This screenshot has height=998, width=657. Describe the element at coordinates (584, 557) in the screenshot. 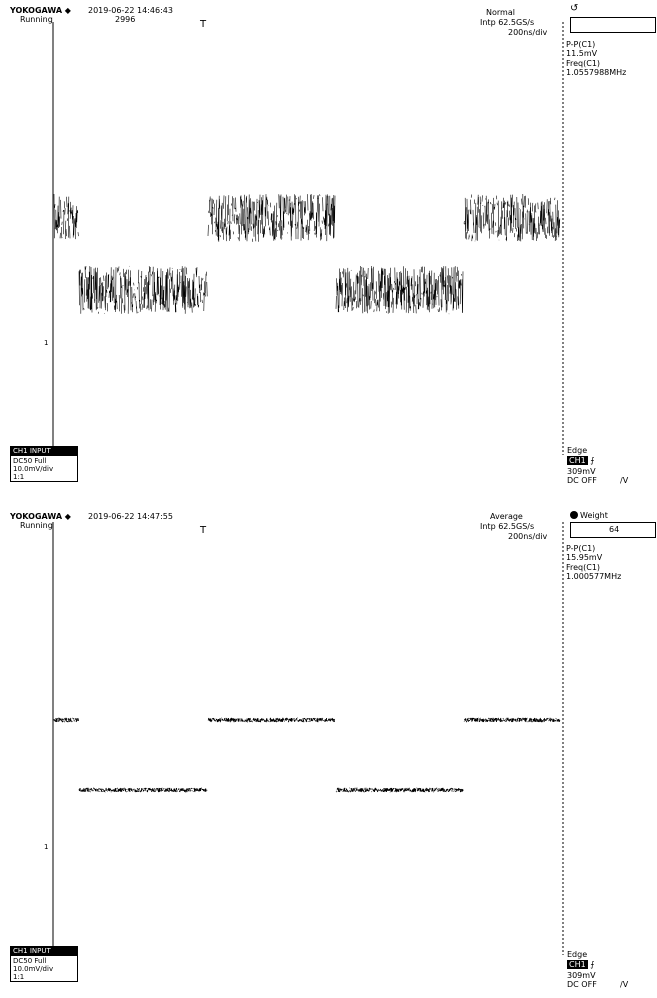

I see `measure-value-1: 15.95mV` at that location.